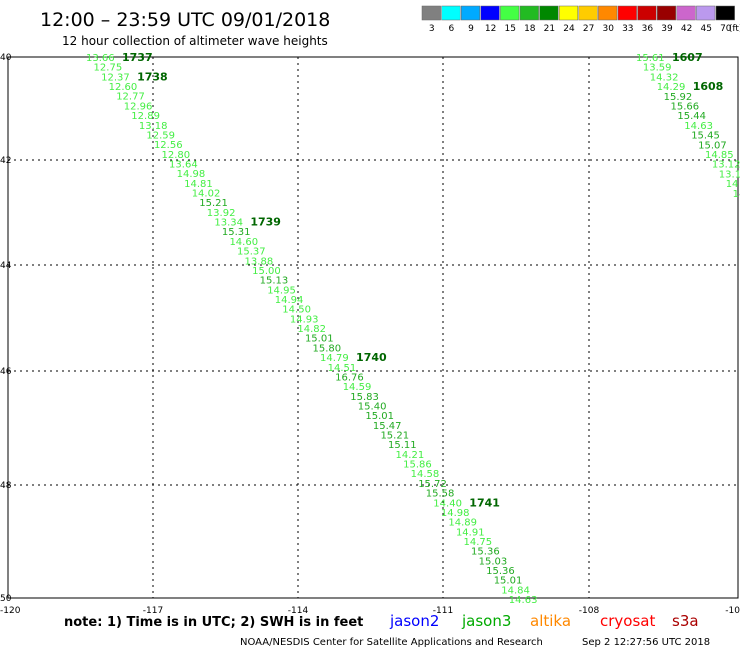  What do you see at coordinates (691, 116) in the screenshot?
I see `wave-height-value: 15.44` at bounding box center [691, 116].